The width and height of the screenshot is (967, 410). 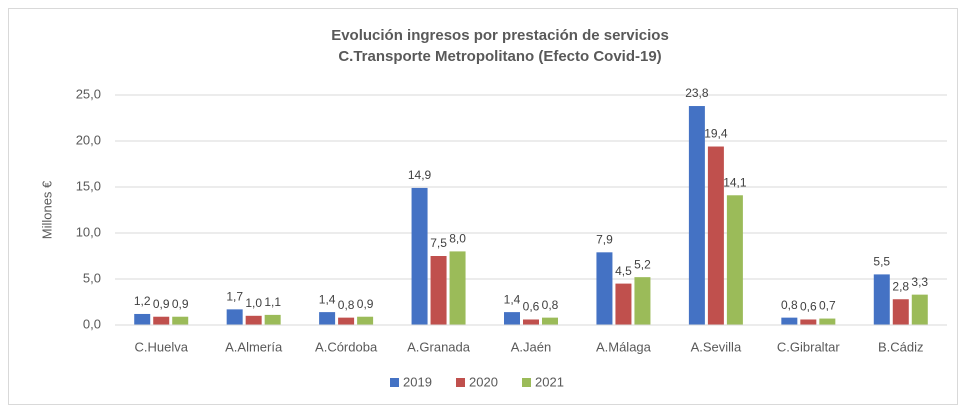 What do you see at coordinates (624, 346) in the screenshot?
I see `x-tick-label: A.Málaga` at bounding box center [624, 346].